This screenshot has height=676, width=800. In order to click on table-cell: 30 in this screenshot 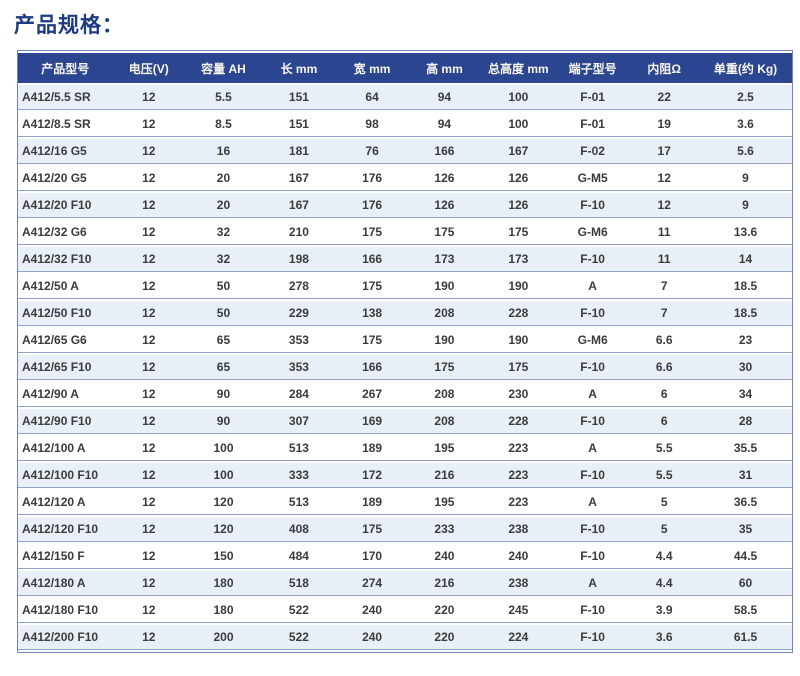, I will do `click(745, 367)`.